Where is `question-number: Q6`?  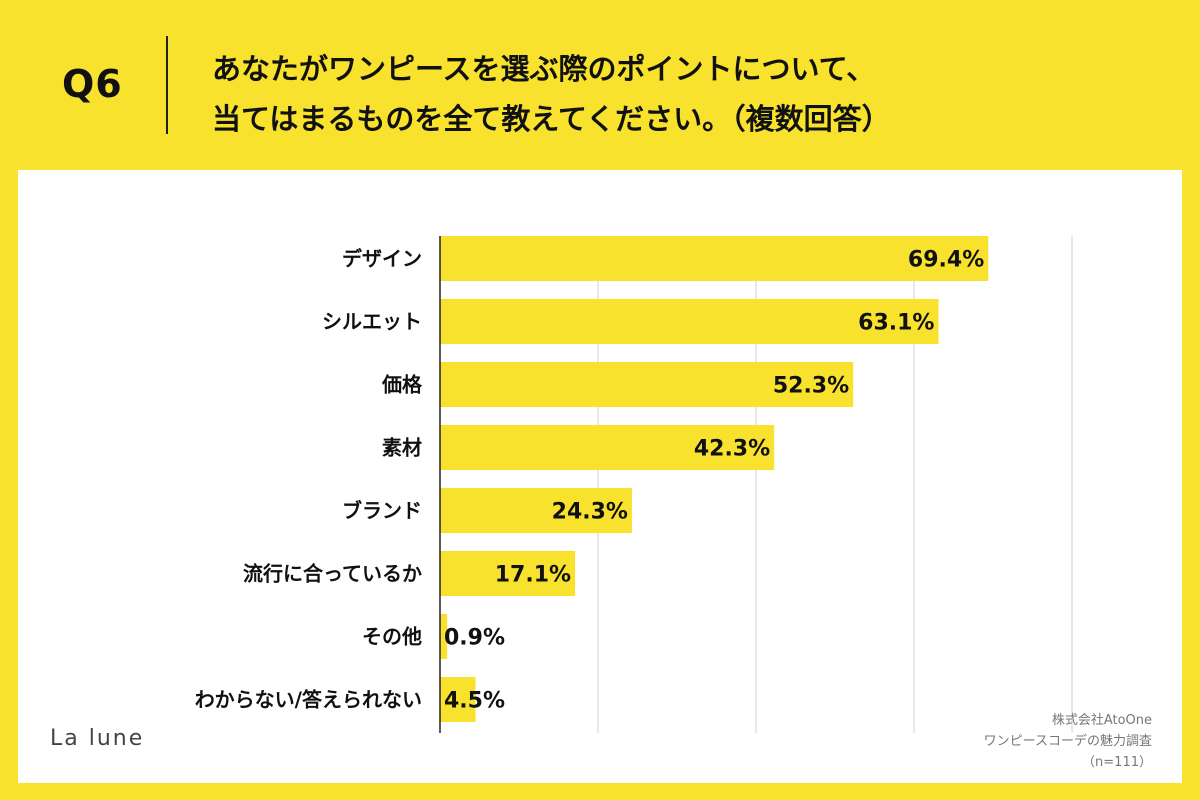
question-number: Q6 is located at coordinates (92, 84).